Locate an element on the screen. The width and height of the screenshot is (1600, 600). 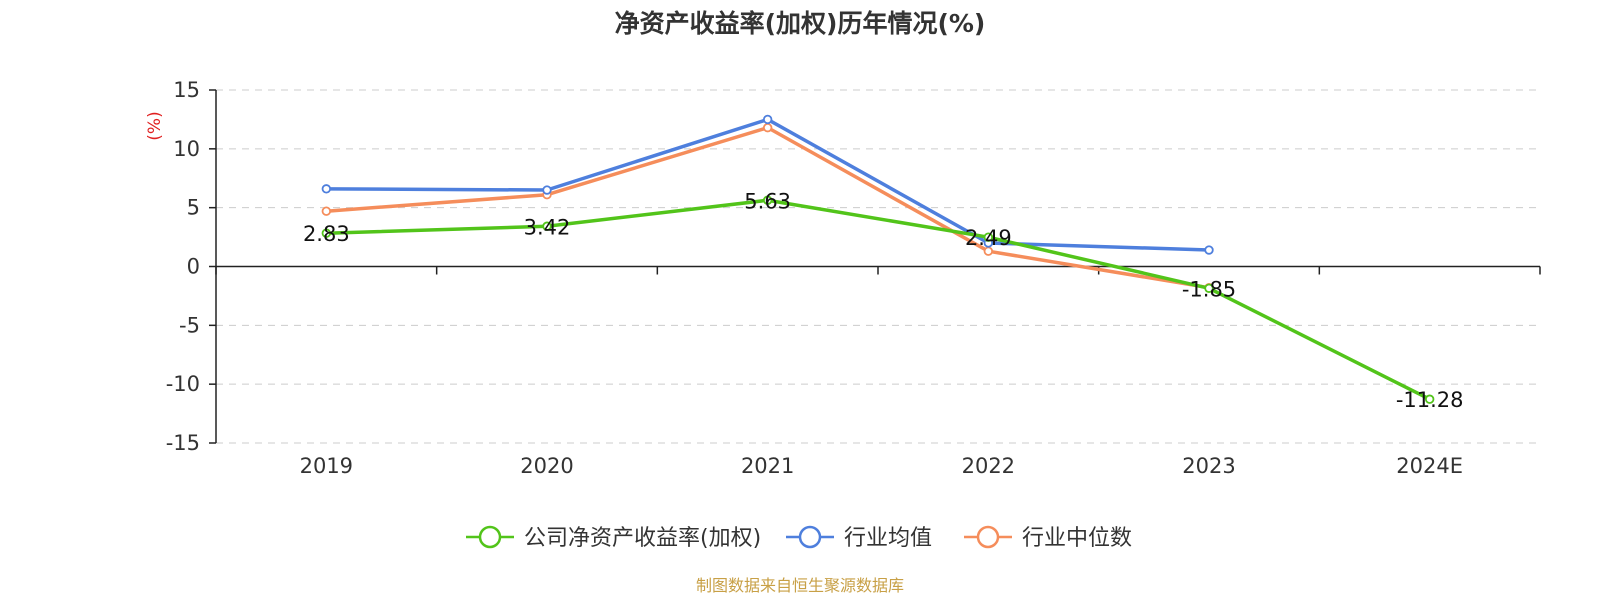
legend-label: 公司净资产收益率(加权) is located at coordinates (642, 538).